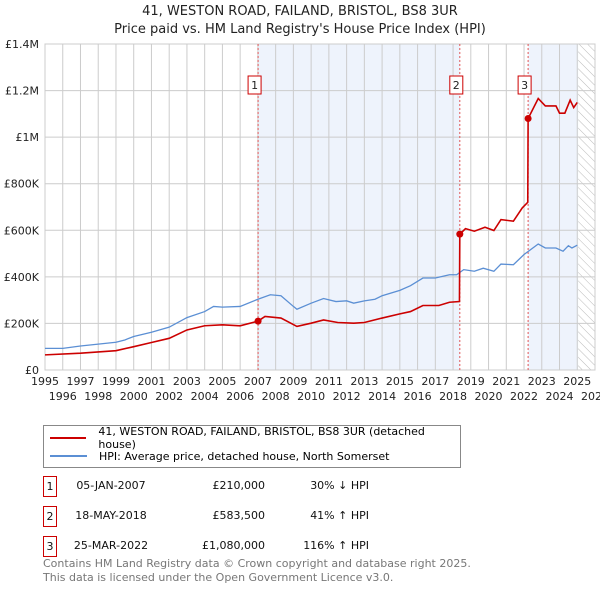  I want to click on x-tick-label: 2010, so click(311, 396).